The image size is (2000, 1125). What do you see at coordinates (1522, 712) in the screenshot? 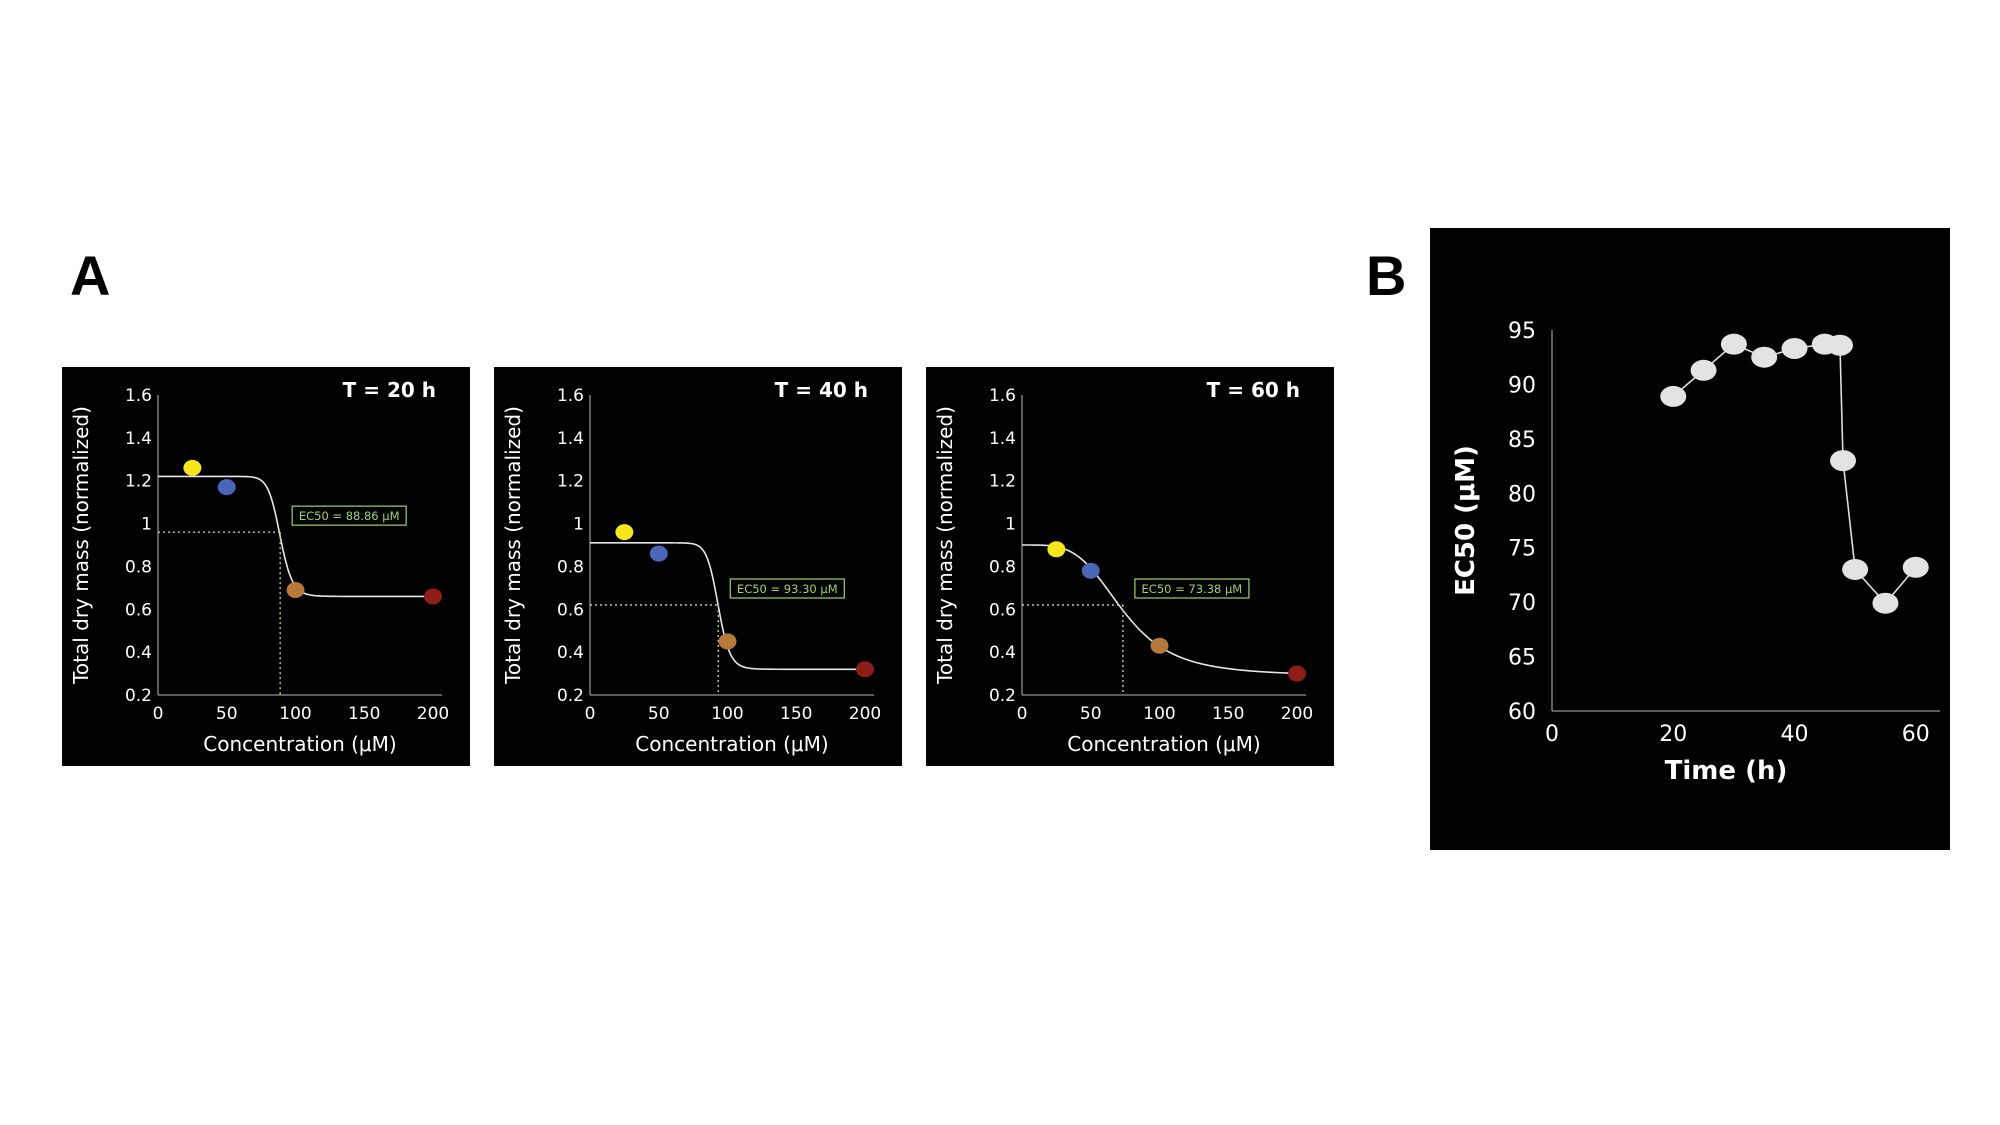
I see `y-tick-label: 60` at bounding box center [1522, 712].